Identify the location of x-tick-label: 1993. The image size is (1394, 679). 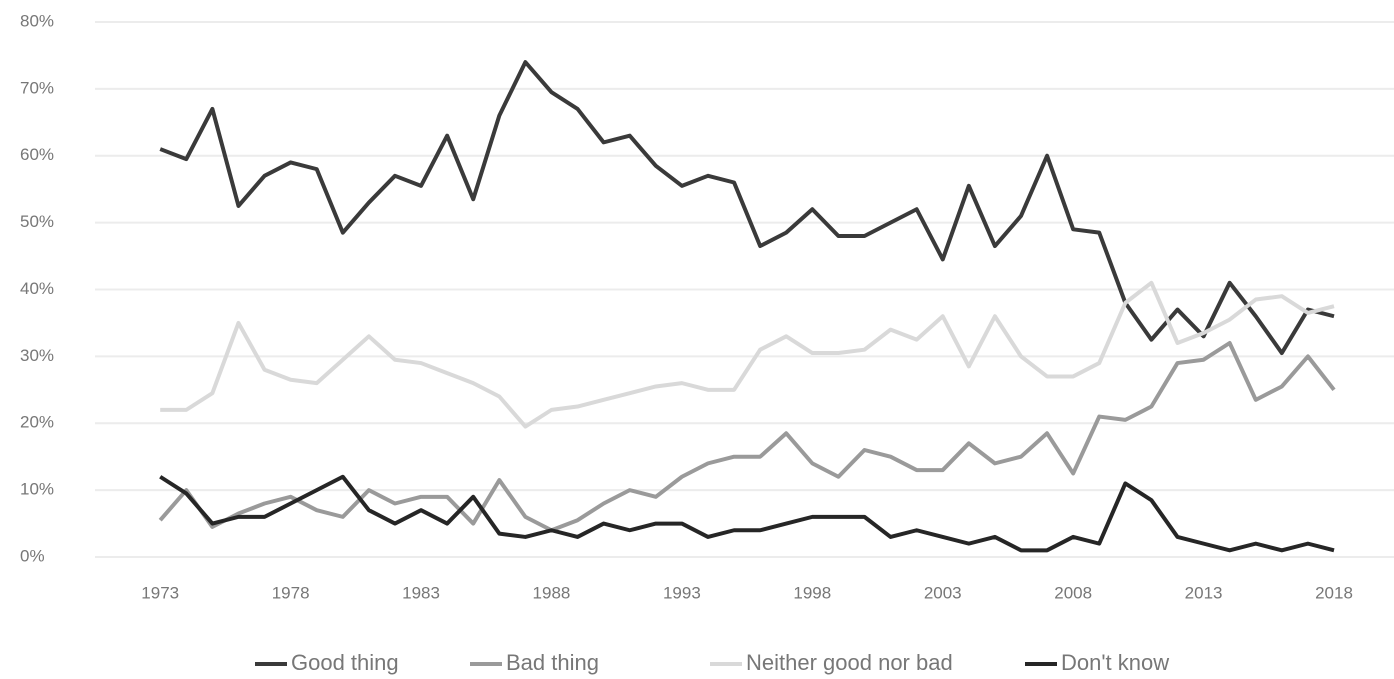
(682, 592).